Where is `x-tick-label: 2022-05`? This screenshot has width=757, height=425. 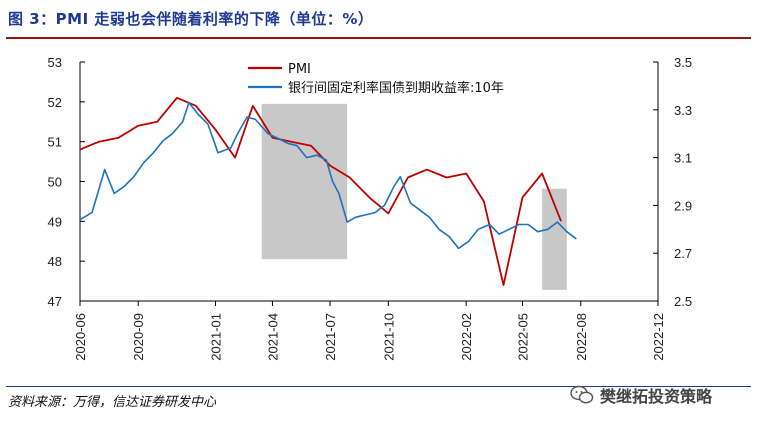
x-tick-label: 2022-05 is located at coordinates (523, 337).